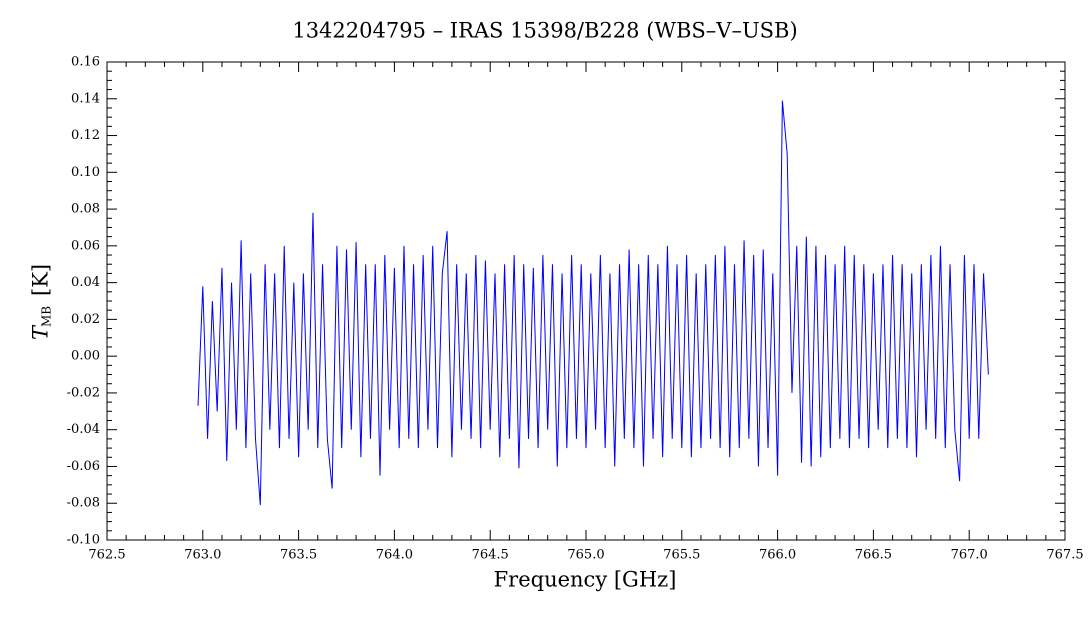 Image resolution: width=1090 pixels, height=618 pixels. Describe the element at coordinates (83, 503) in the screenshot. I see `y-tick-label: -0.08` at that location.